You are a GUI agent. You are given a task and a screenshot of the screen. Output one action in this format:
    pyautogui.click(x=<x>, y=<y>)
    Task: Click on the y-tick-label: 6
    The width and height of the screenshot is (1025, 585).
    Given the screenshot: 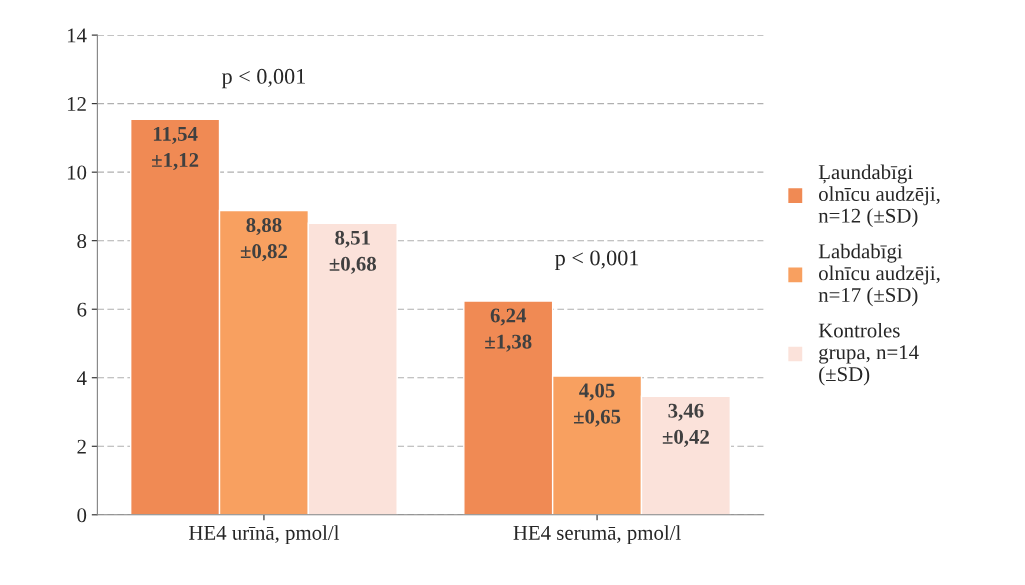 What is the action you would take?
    pyautogui.click(x=82, y=309)
    